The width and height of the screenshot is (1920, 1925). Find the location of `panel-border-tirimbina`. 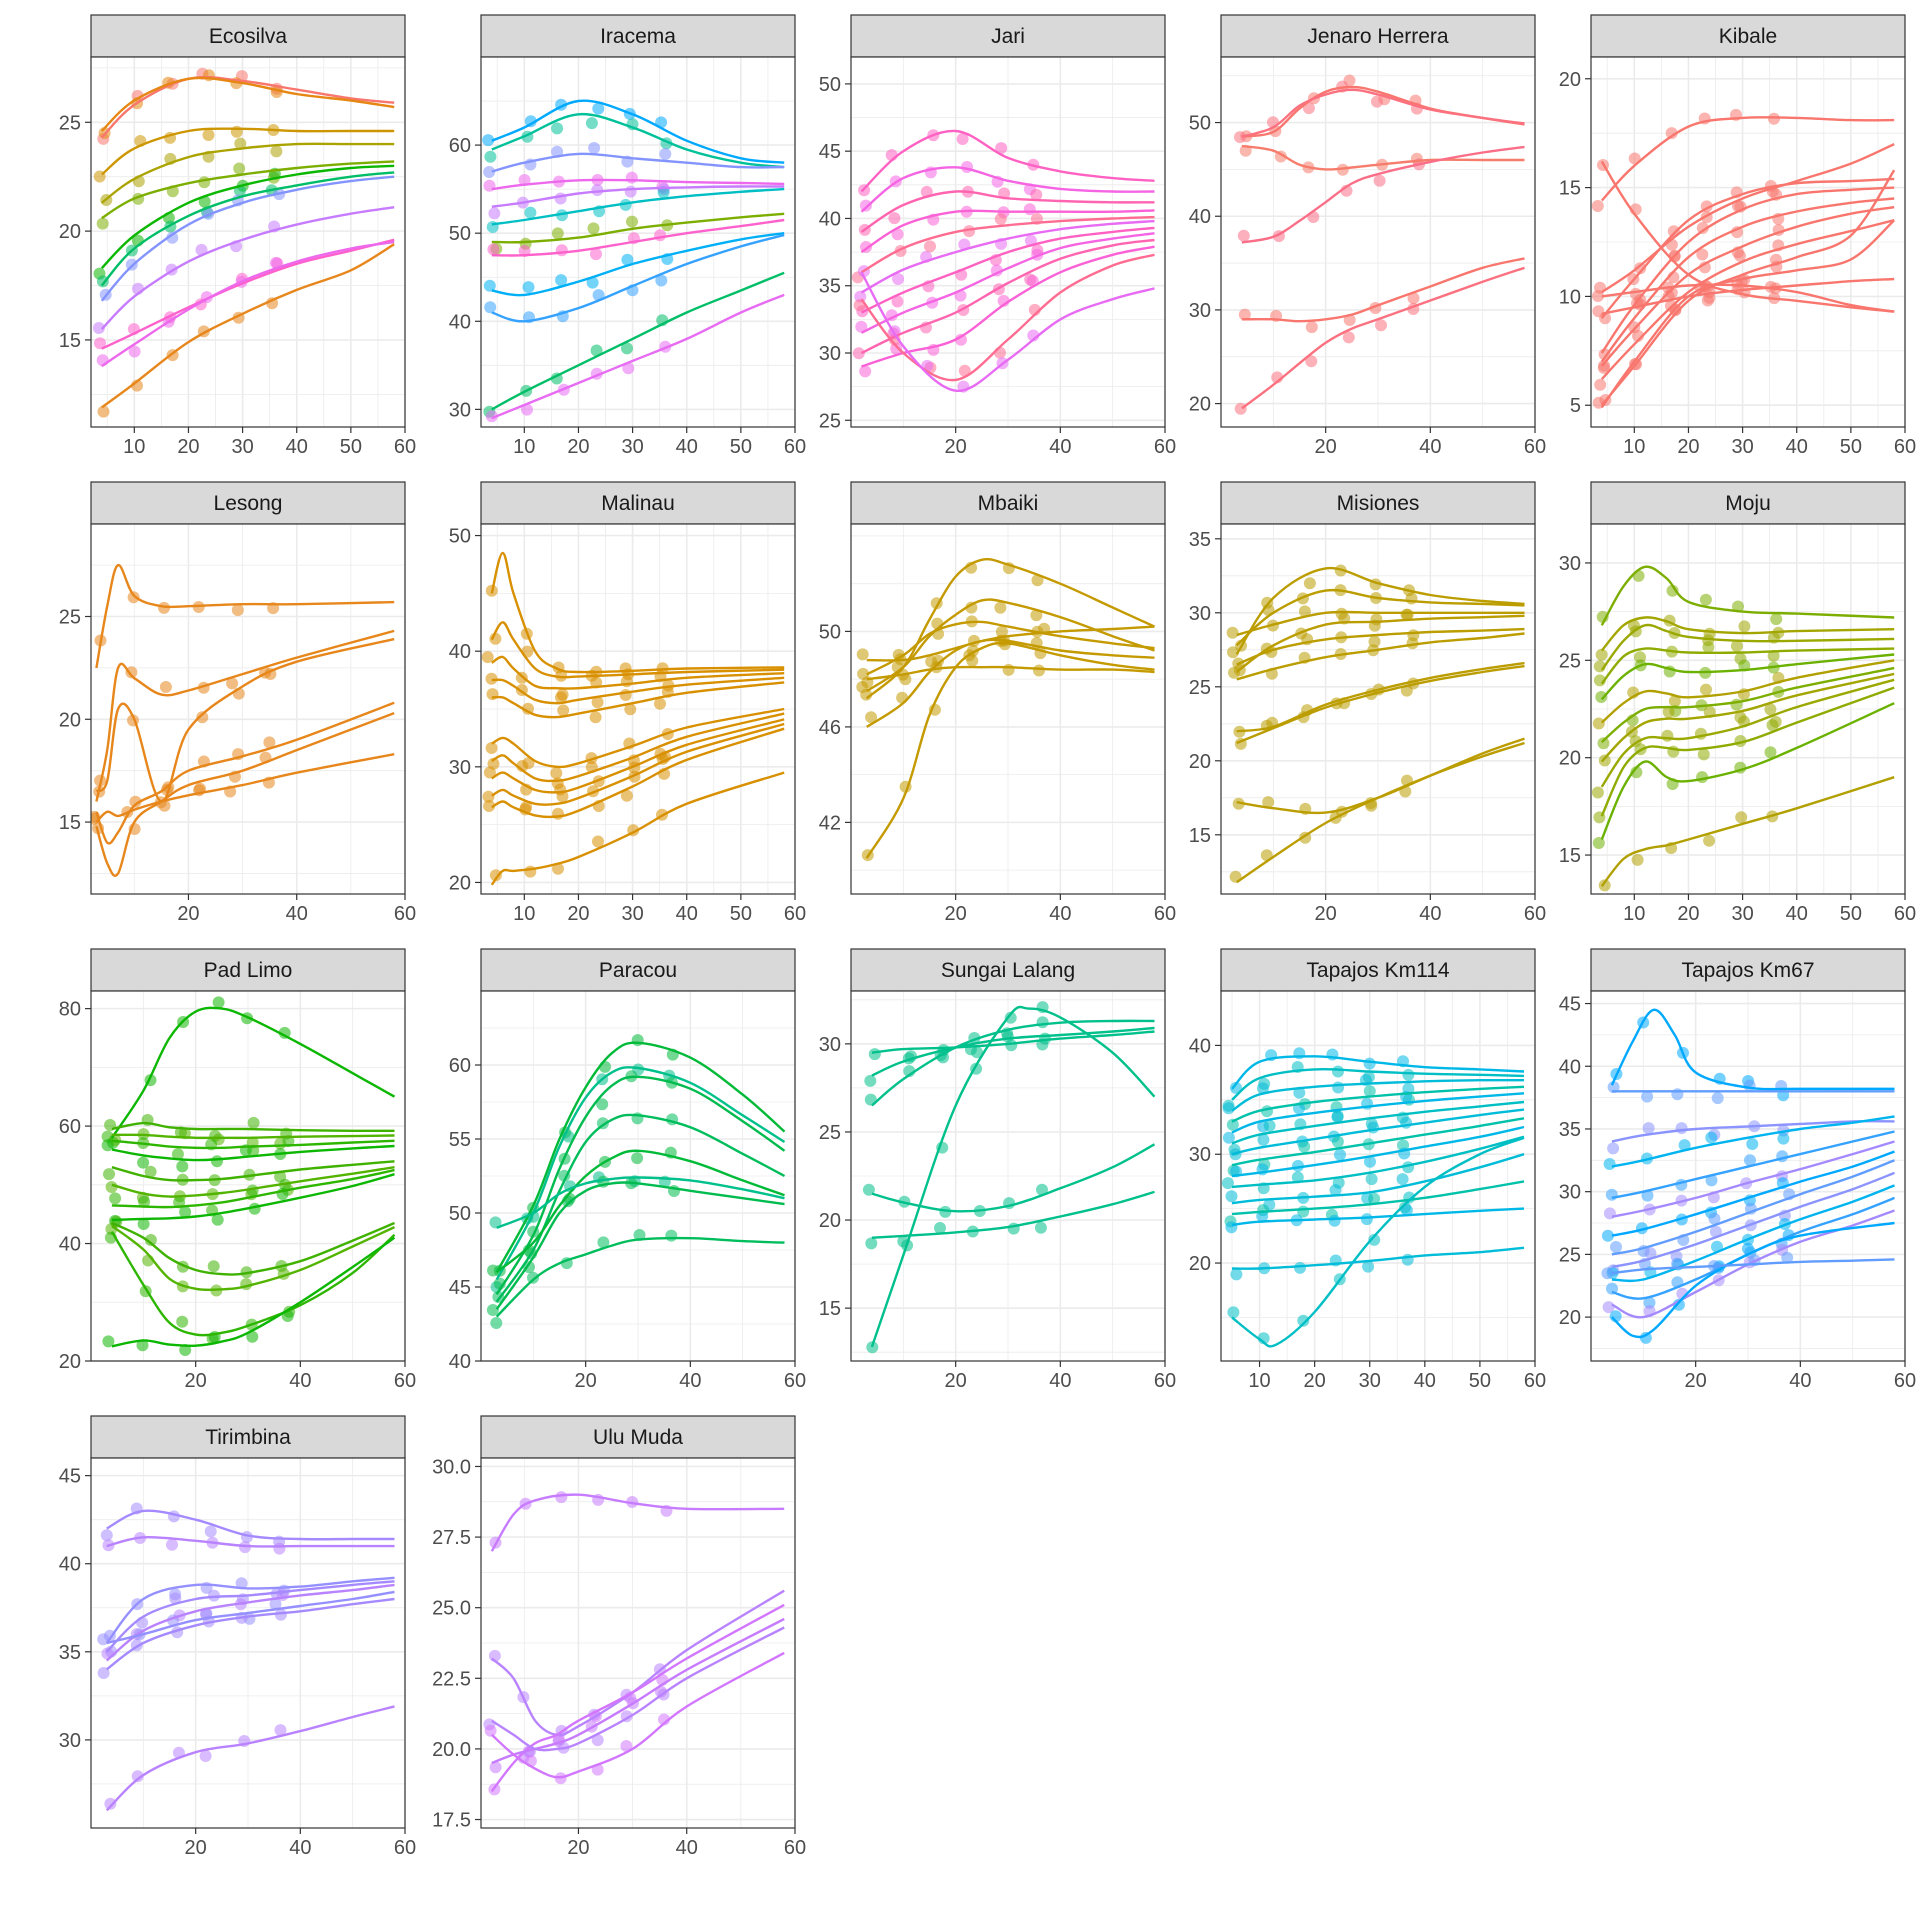

panel-border-tirimbina is located at coordinates (248, 1643).